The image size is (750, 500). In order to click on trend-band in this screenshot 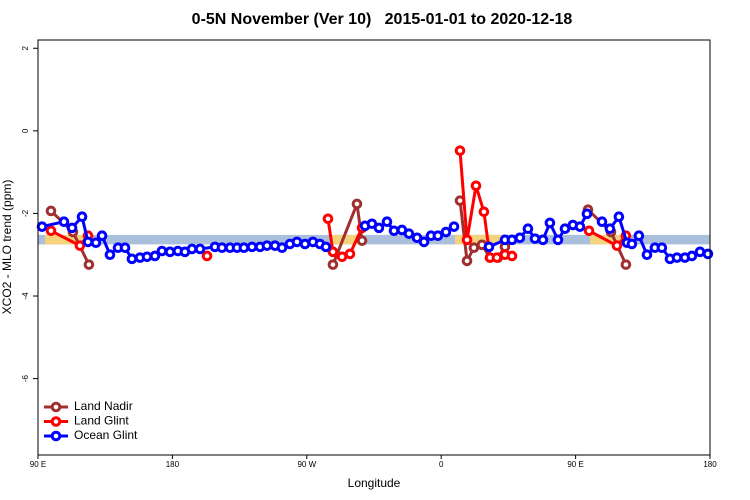, I will do `click(374, 239)`.